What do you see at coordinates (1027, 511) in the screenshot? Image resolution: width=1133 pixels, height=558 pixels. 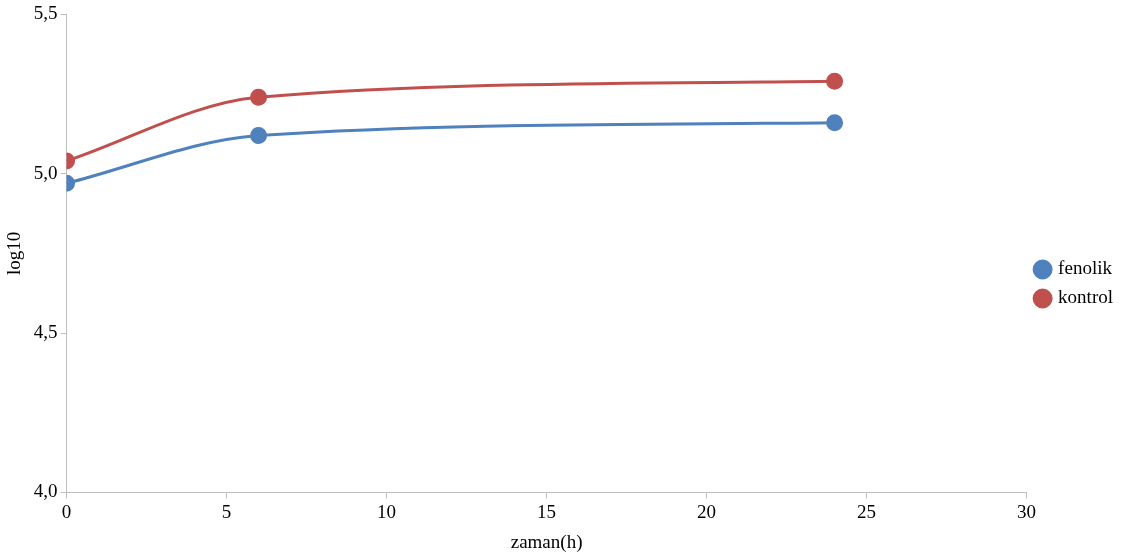 I see `x-tick-label: 30` at bounding box center [1027, 511].